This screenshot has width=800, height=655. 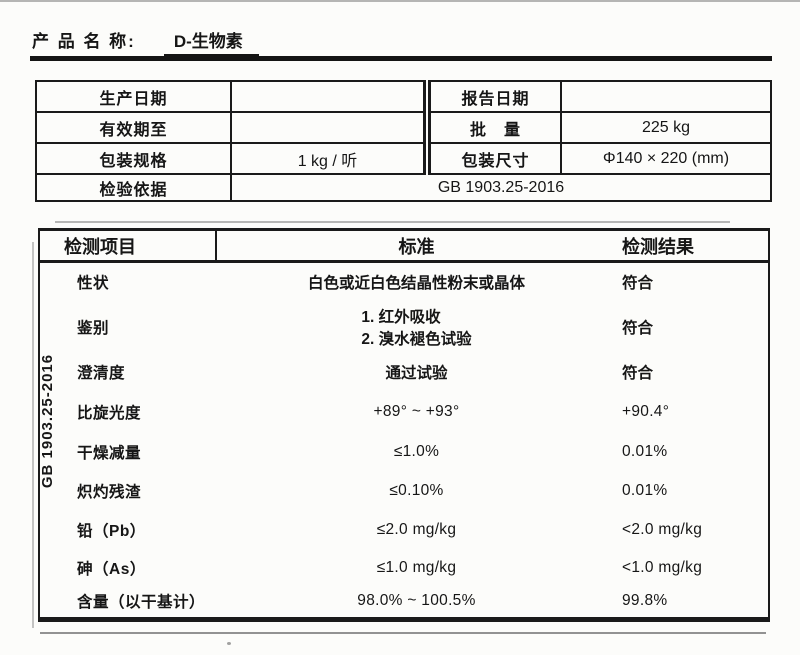 What do you see at coordinates (392, 222) in the screenshot?
I see `scan-double-border-top` at bounding box center [392, 222].